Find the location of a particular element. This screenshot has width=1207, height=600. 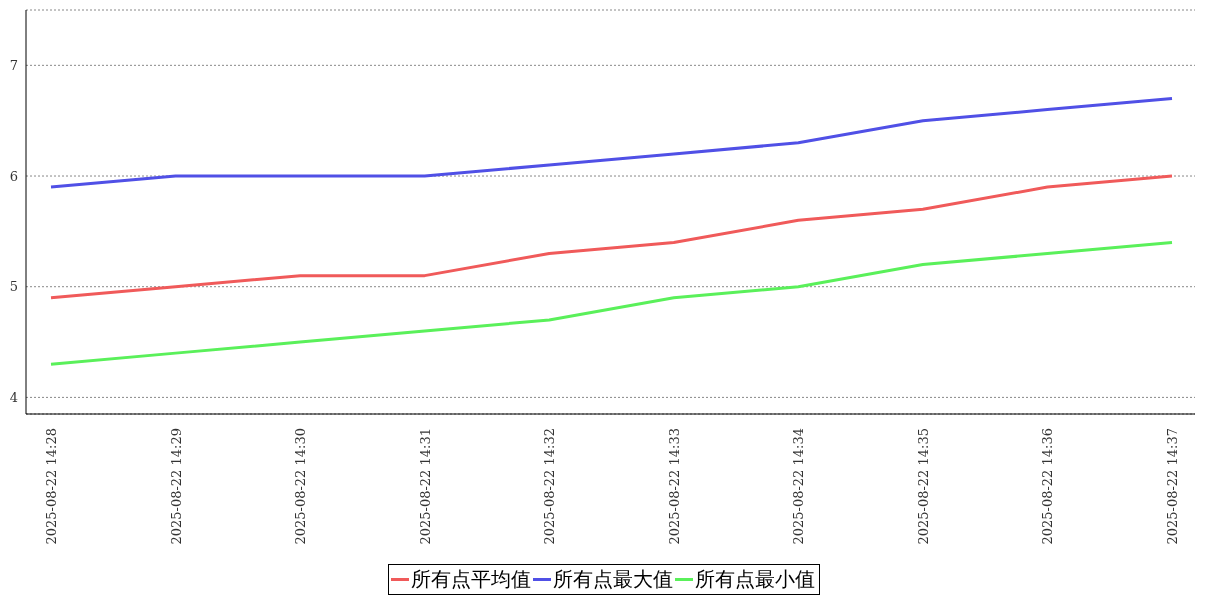

legend-label: 所有点最大值 is located at coordinates (612, 579).